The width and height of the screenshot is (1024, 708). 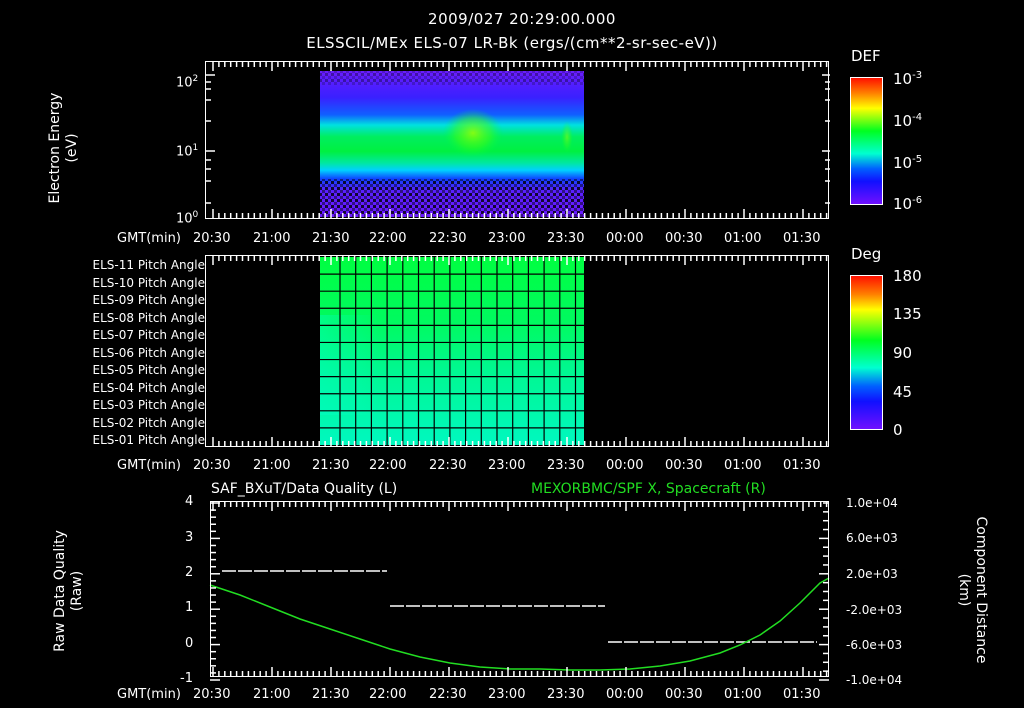 What do you see at coordinates (522, 19) in the screenshot?
I see `plot-timestamp: 2009/027 20:29:00.000` at bounding box center [522, 19].